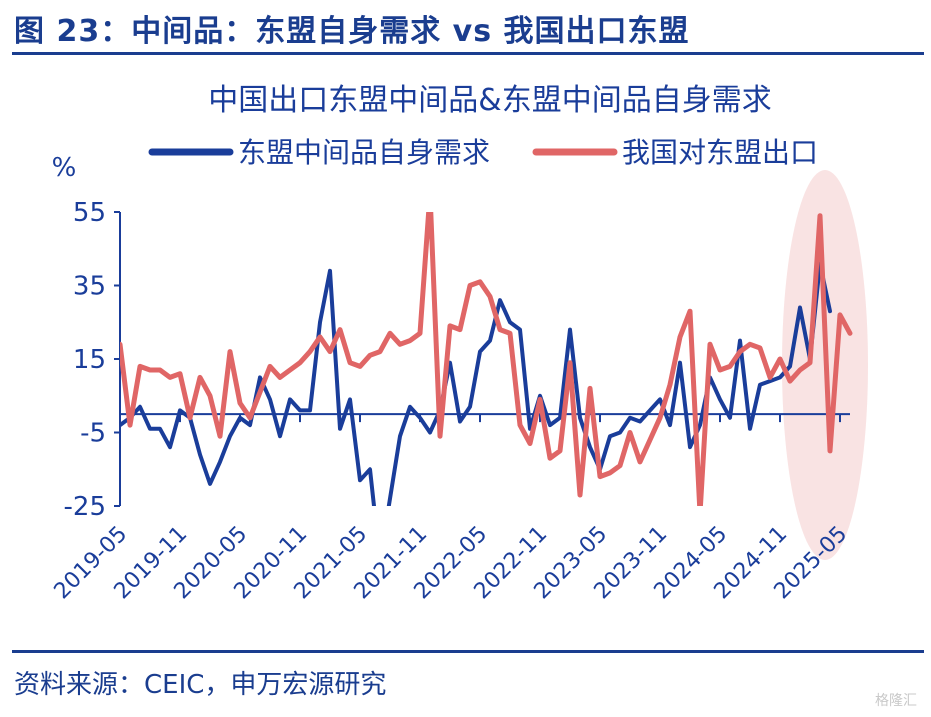  Describe the element at coordinates (489, 100) in the screenshot. I see `chart-title: 中国出口东盟中间品&东盟中间品自身需求` at that location.